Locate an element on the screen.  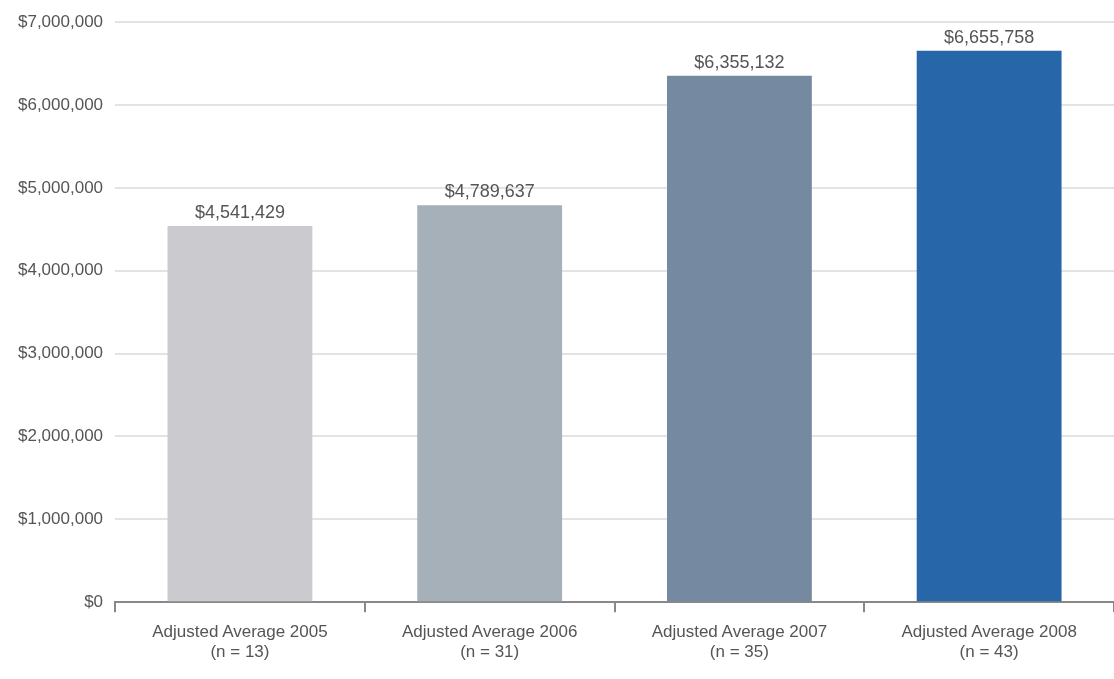
data-label: $4,541,429 is located at coordinates (239, 211).